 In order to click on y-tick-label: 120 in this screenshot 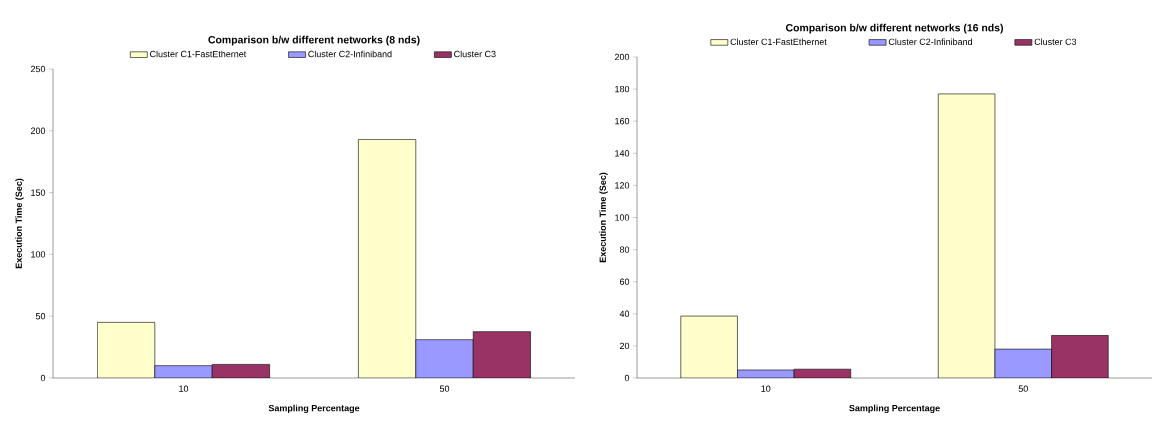, I will do `click(622, 185)`.